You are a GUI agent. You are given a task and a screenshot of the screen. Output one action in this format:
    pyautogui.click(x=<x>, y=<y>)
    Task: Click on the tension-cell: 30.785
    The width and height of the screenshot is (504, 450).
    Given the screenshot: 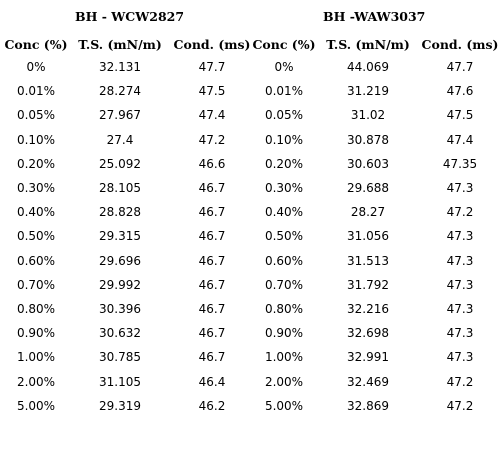 What is the action you would take?
    pyautogui.click(x=120, y=357)
    